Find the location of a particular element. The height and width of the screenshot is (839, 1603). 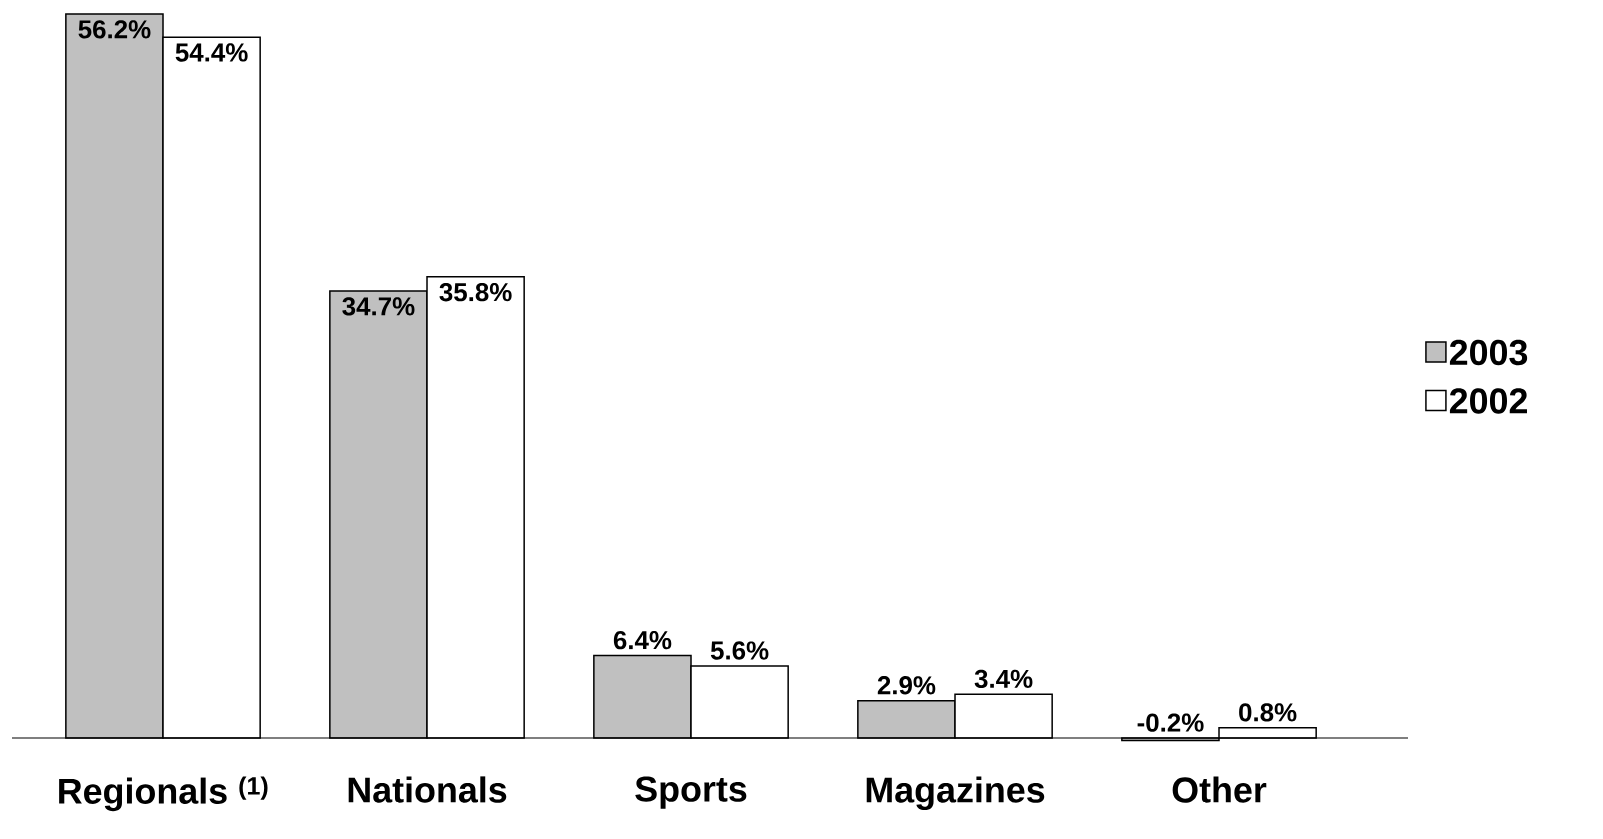

data-label: 34.7% is located at coordinates (378, 306).